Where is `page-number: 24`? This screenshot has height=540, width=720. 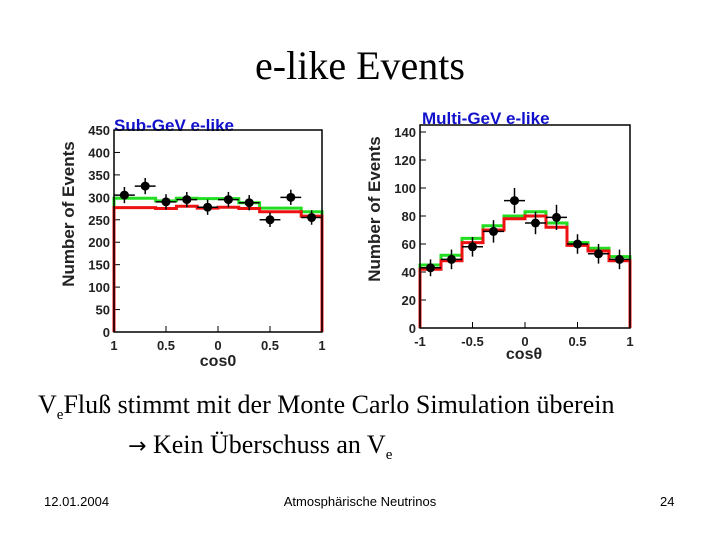 page-number: 24 is located at coordinates (667, 501).